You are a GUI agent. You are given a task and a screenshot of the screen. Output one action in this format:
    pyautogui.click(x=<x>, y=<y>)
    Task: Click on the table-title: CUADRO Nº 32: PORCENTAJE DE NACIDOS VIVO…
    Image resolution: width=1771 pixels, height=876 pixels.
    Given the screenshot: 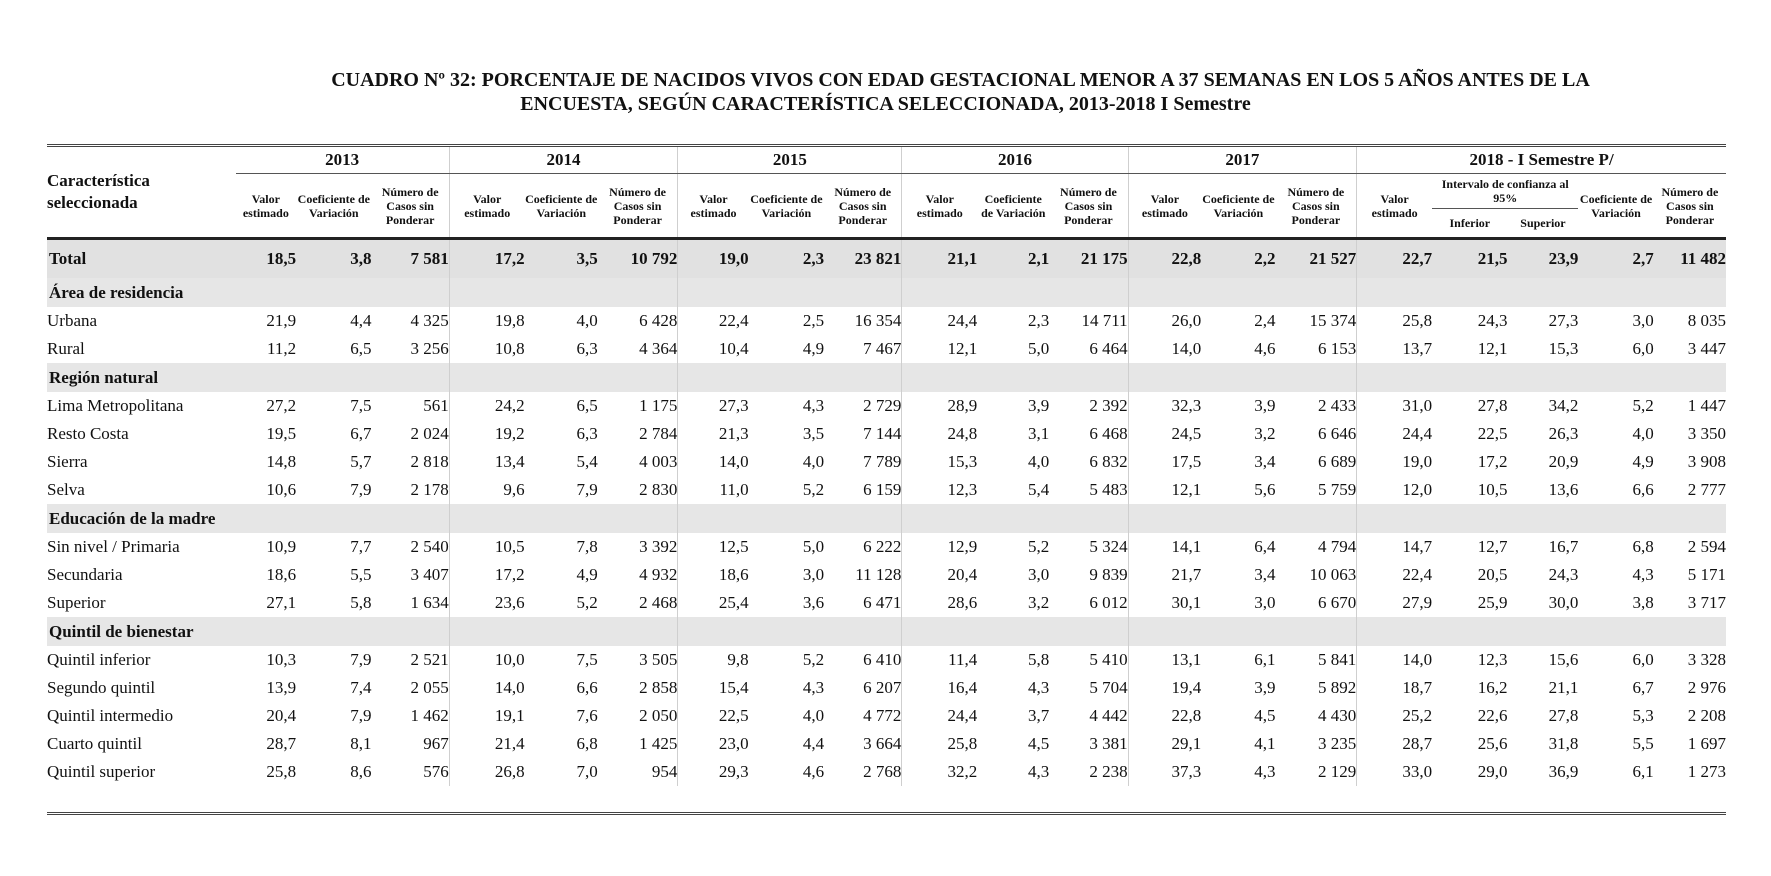 What is the action you would take?
    pyautogui.click(x=885, y=92)
    